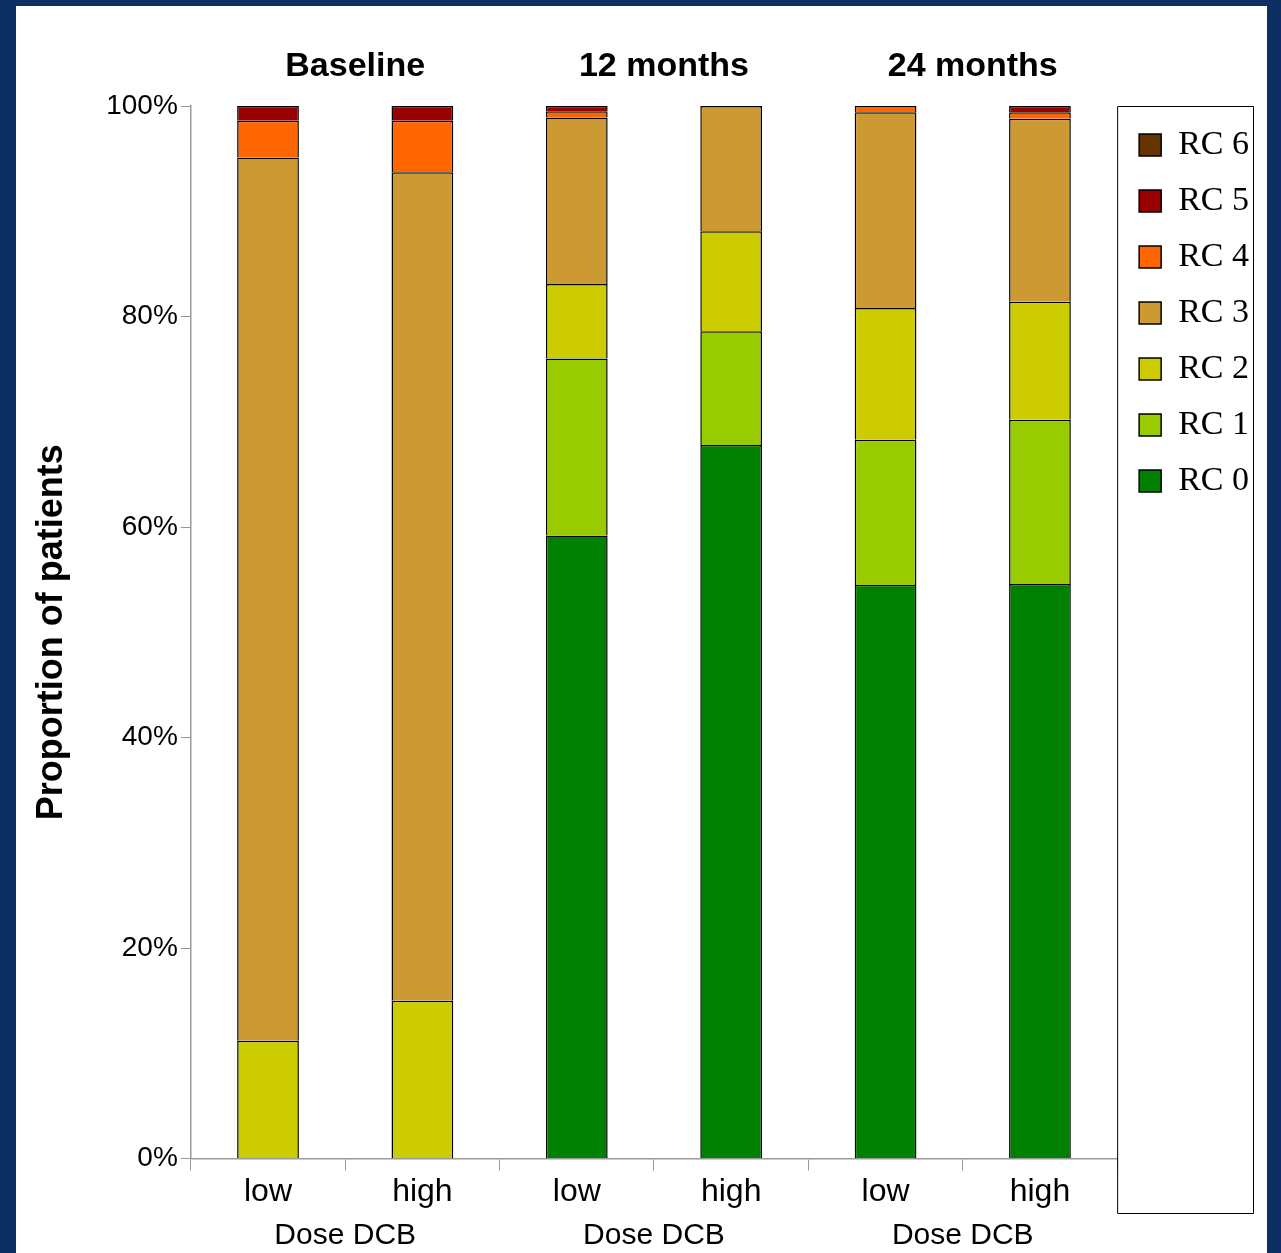 The image size is (1281, 1253). What do you see at coordinates (142, 104) in the screenshot?
I see `y-tick-label: 100%` at bounding box center [142, 104].